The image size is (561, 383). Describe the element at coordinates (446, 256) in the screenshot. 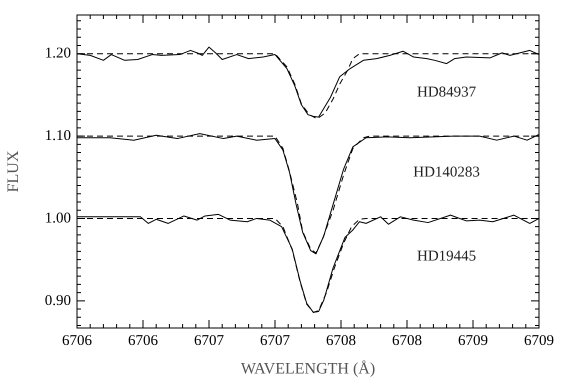

I see `series-label: HD19445` at that location.